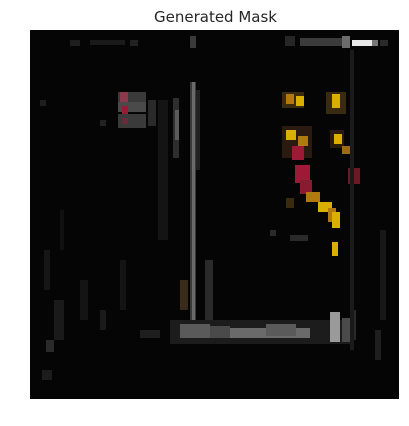  I want to click on bottom-band, so click(248, 327).